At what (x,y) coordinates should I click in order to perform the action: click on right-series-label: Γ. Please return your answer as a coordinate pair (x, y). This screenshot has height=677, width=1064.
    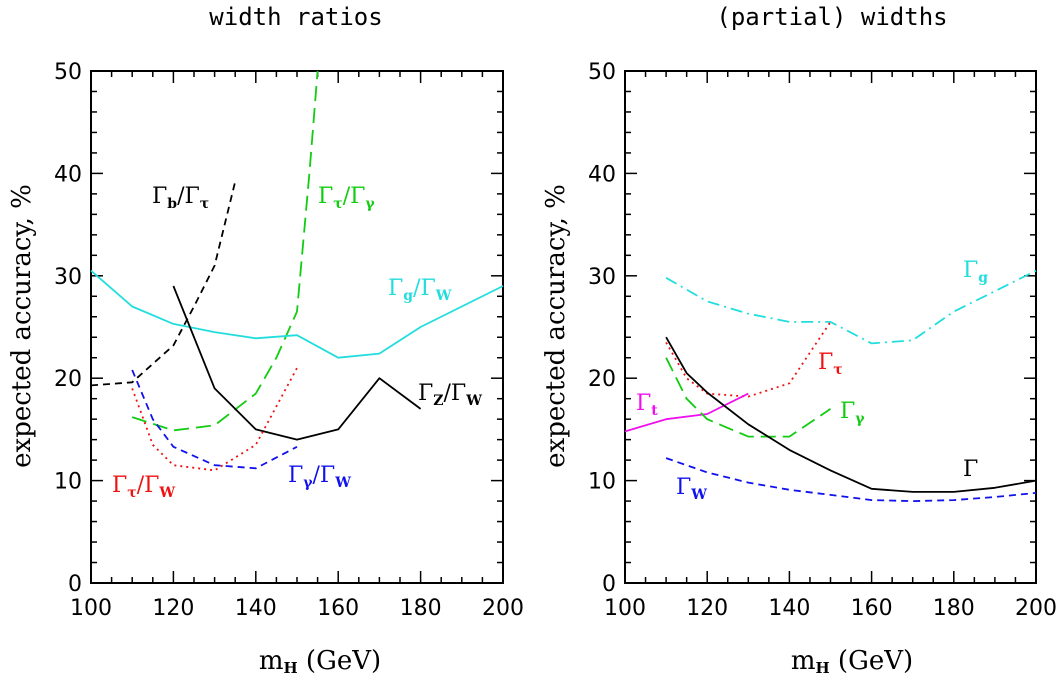
    Looking at the image, I should click on (970, 469).